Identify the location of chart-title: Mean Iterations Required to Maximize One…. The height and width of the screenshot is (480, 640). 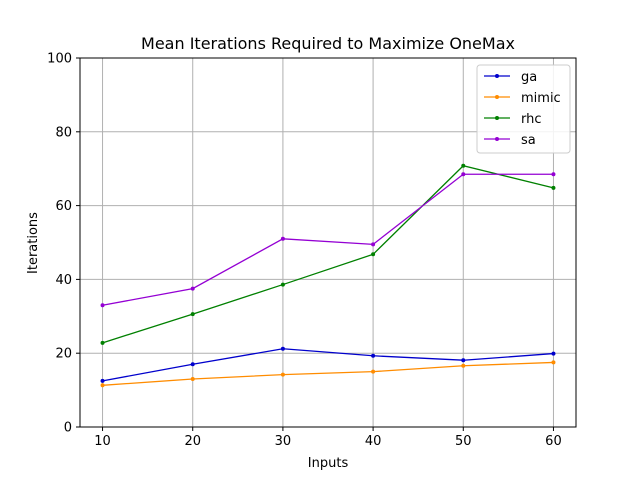
(328, 43).